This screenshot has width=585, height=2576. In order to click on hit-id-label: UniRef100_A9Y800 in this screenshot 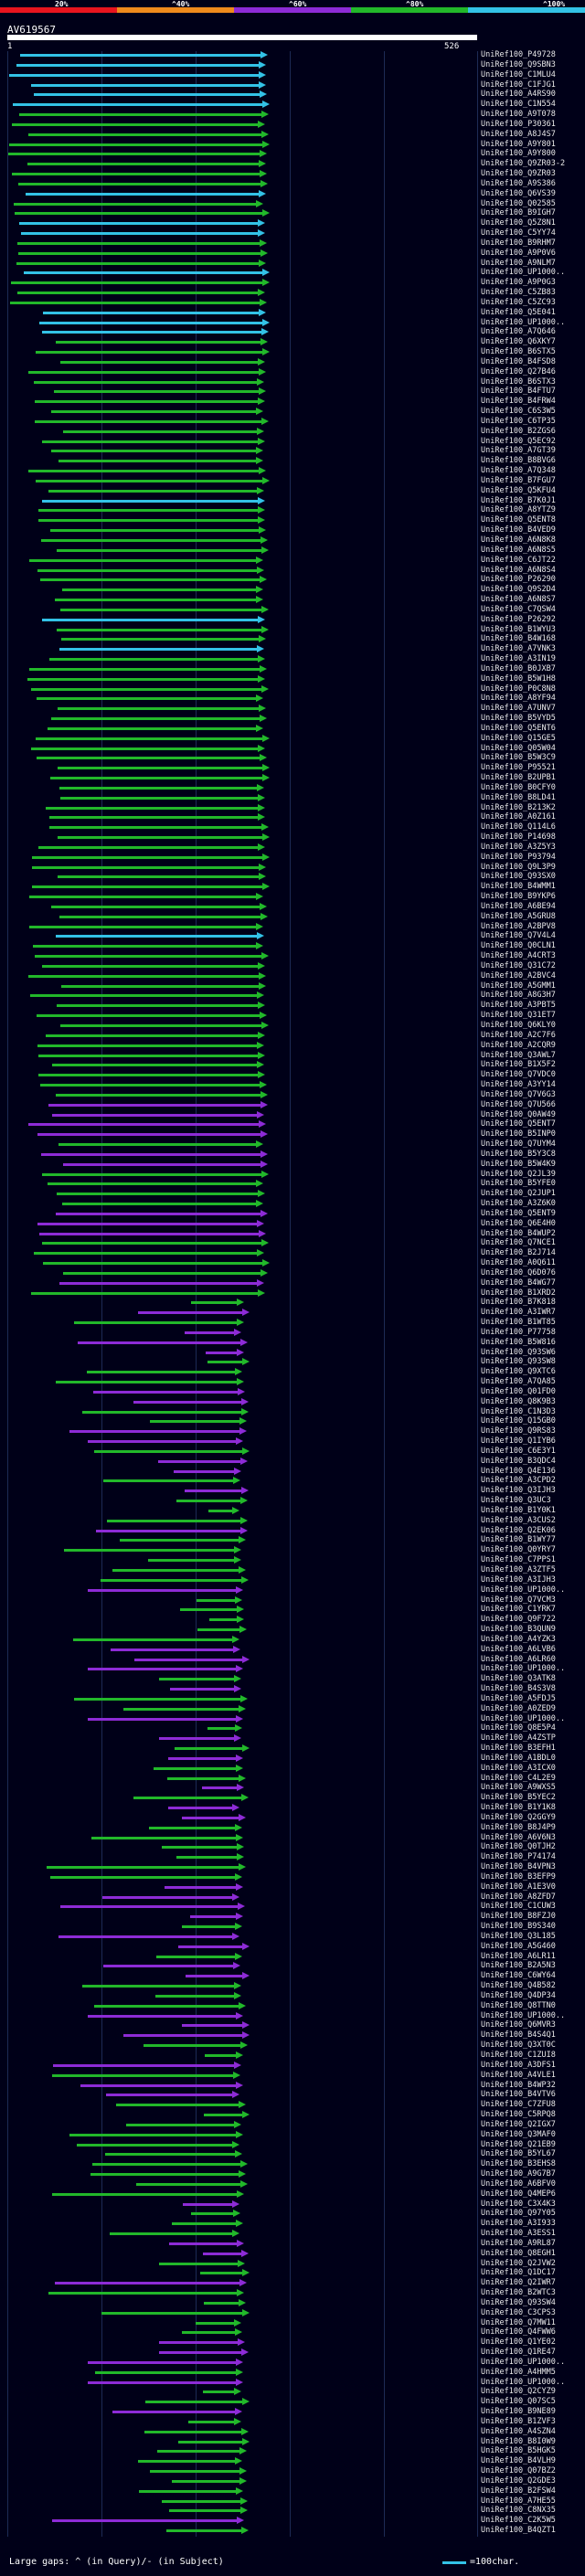, I will do `click(518, 154)`.